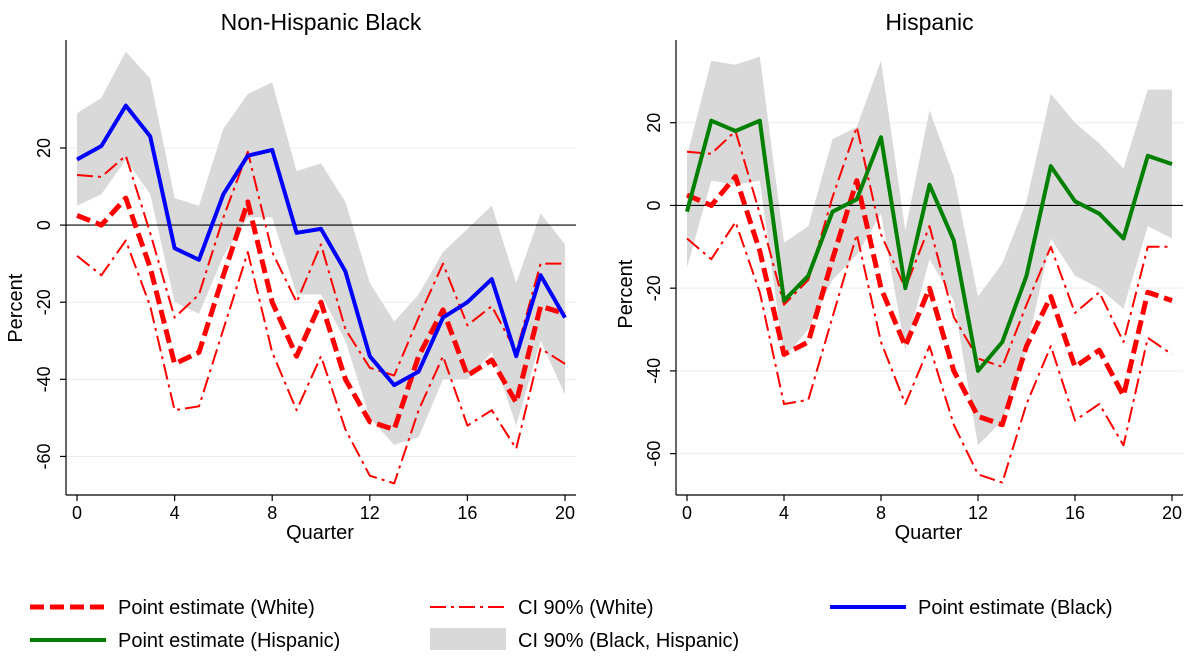  I want to click on panel-title: Hispanic, so click(929, 22).